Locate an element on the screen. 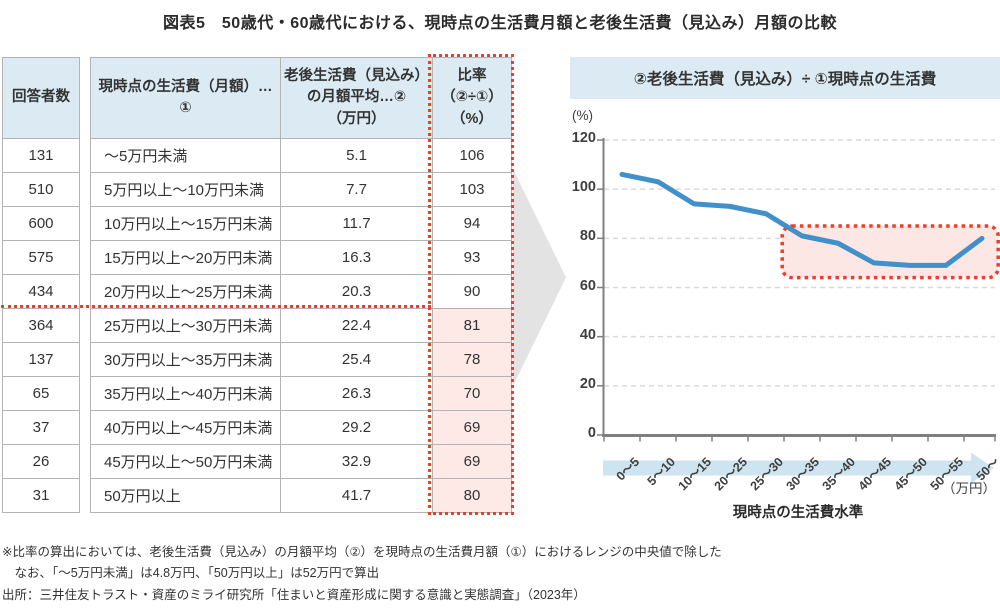  x-tick-label: 10～15 is located at coordinates (694, 474).